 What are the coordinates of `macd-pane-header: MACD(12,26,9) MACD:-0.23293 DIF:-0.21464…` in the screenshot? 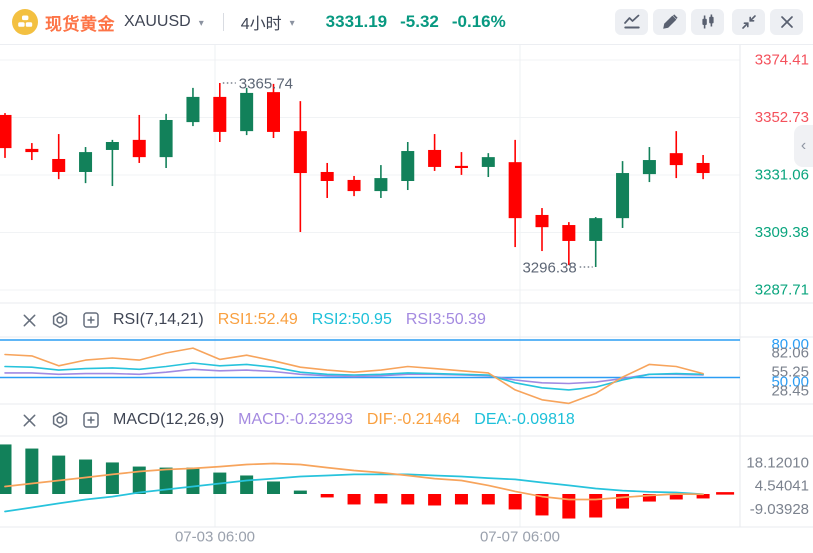 It's located at (406, 420).